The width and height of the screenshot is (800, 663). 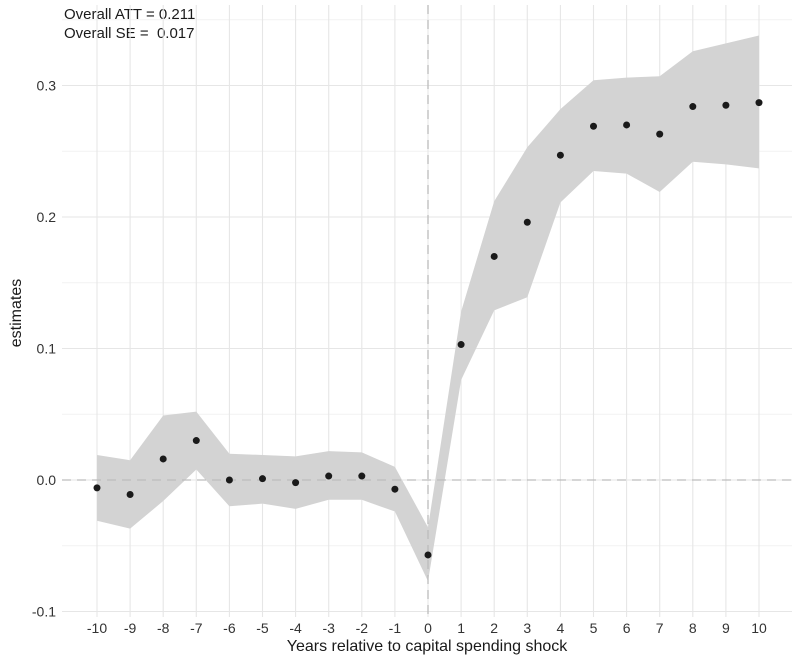 I want to click on x-tick-label: -5, so click(x=262, y=628).